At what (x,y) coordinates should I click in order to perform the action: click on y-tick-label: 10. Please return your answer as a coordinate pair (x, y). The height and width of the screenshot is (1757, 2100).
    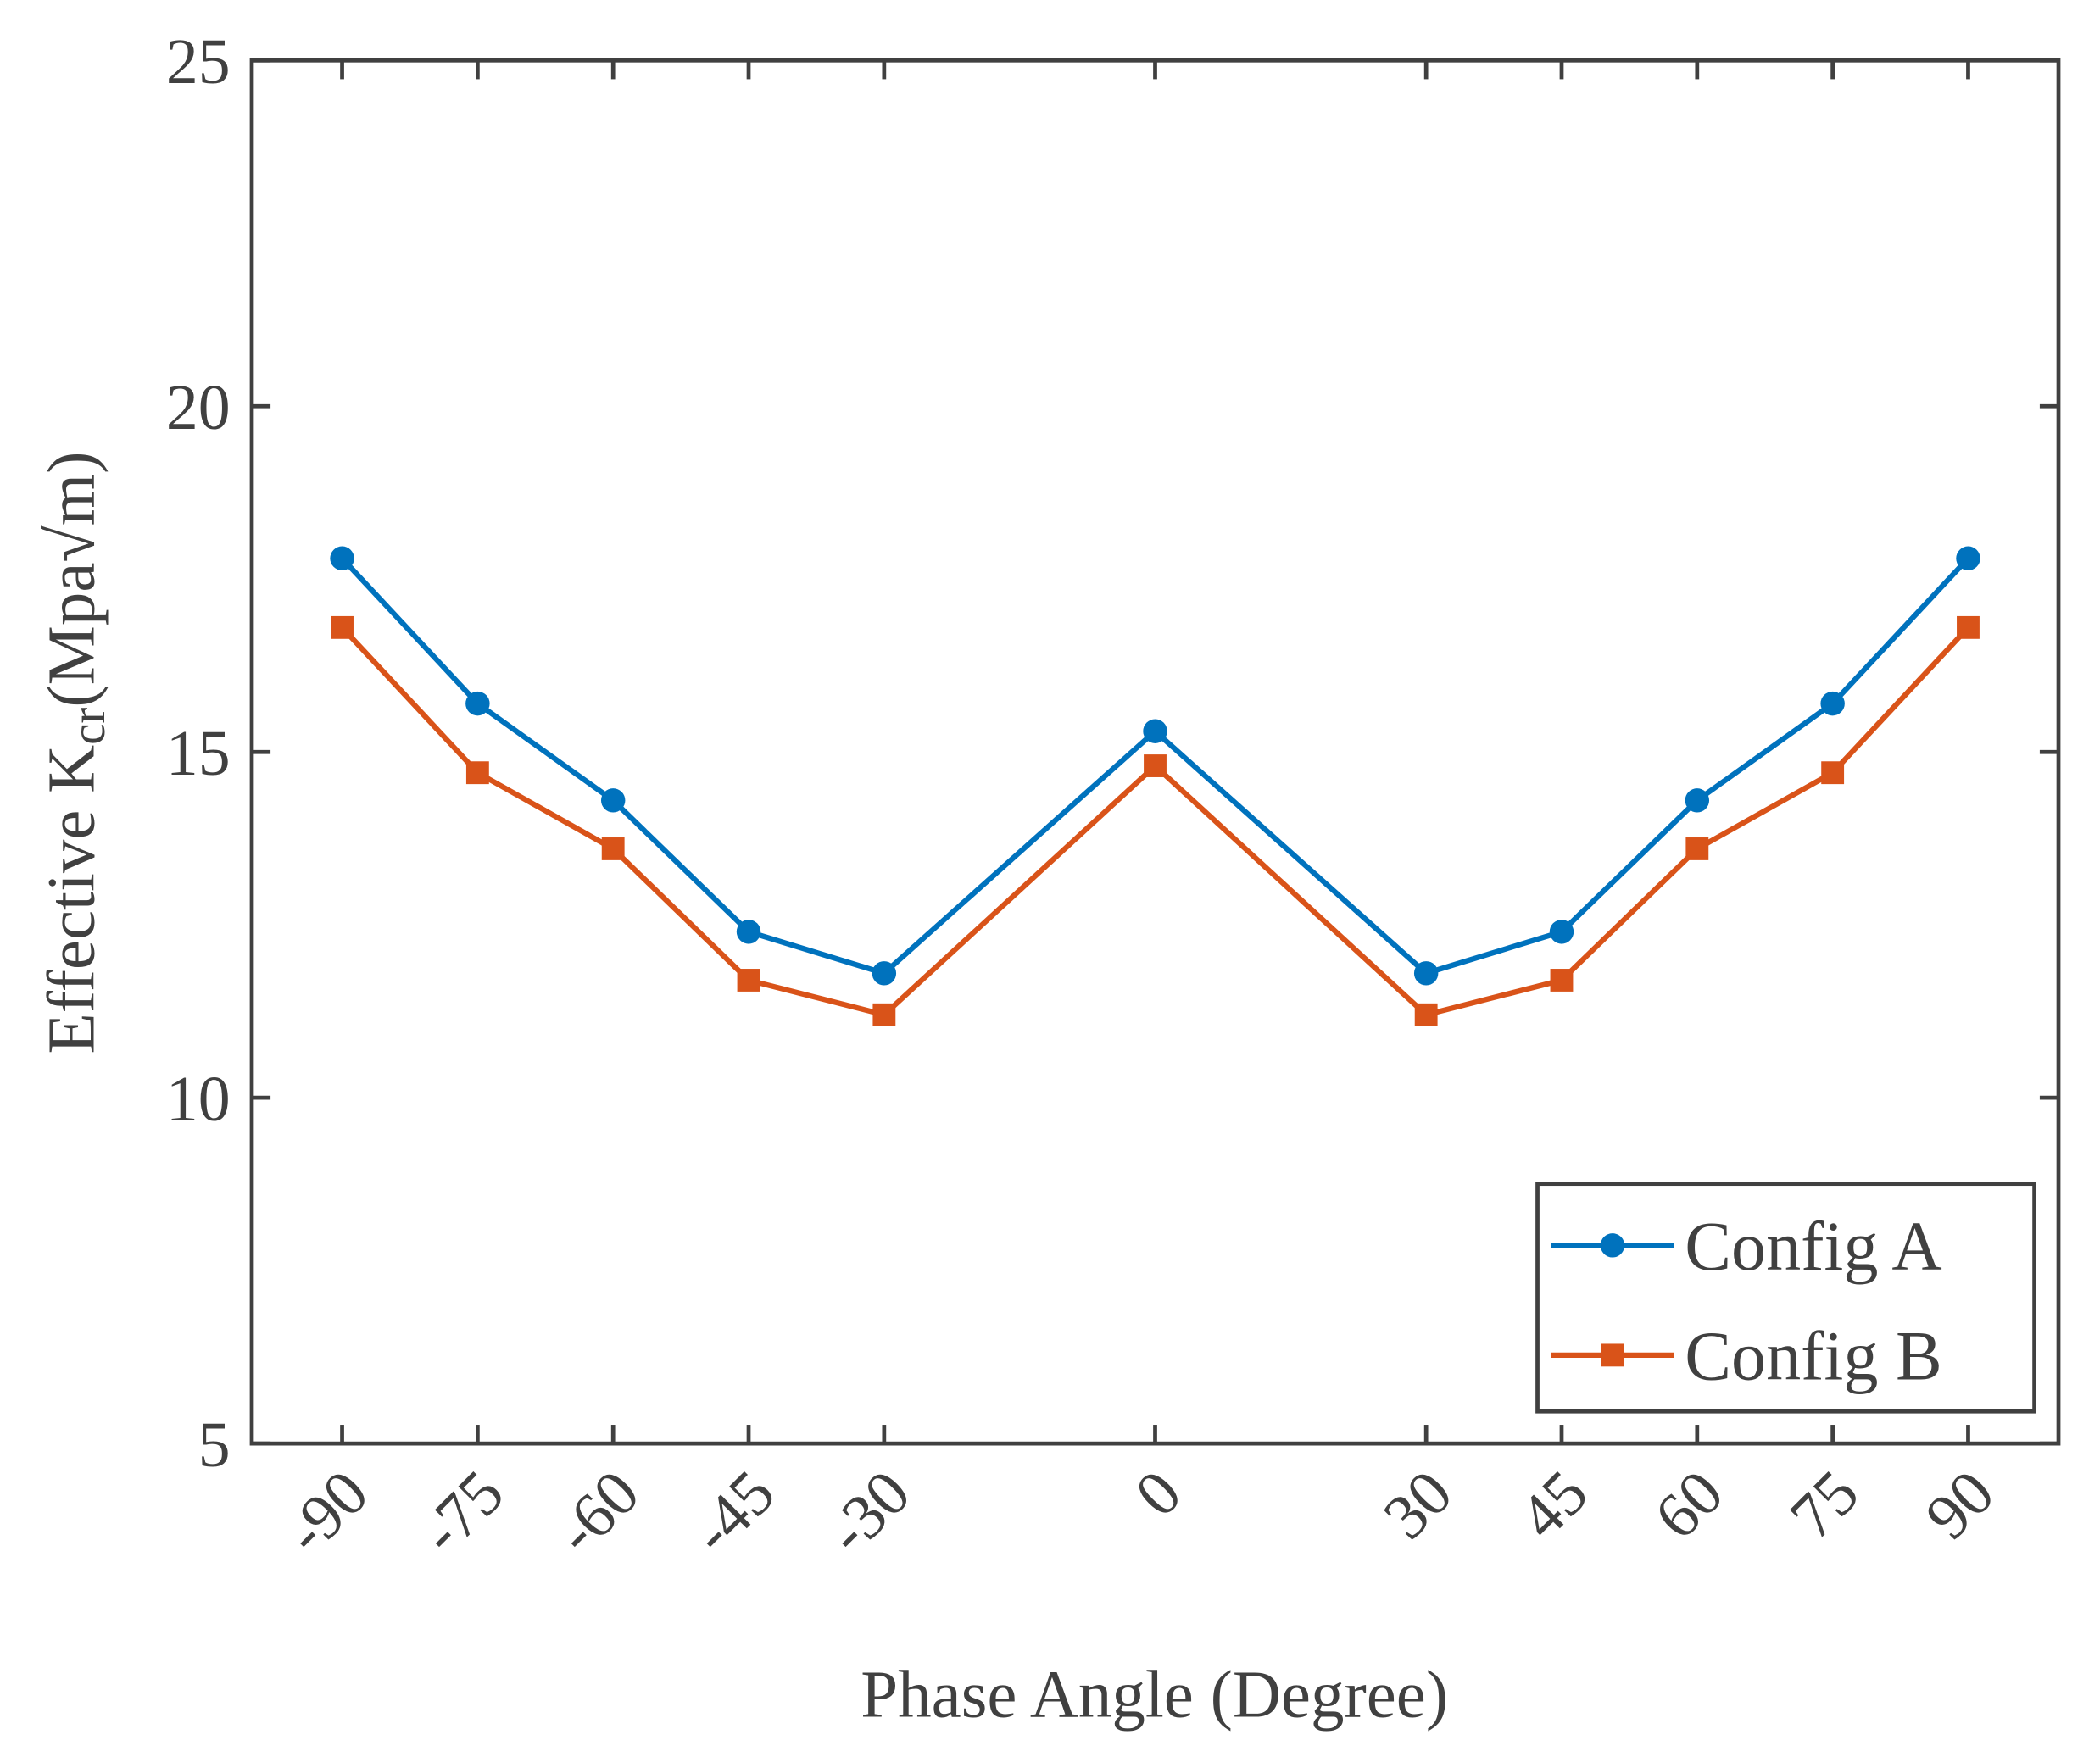
    Looking at the image, I should click on (198, 1099).